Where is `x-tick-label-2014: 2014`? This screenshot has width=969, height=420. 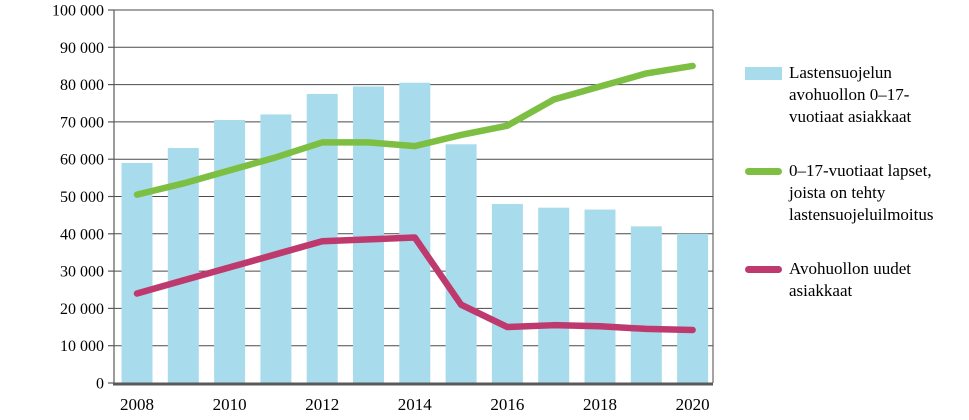 x-tick-label-2014: 2014 is located at coordinates (415, 404).